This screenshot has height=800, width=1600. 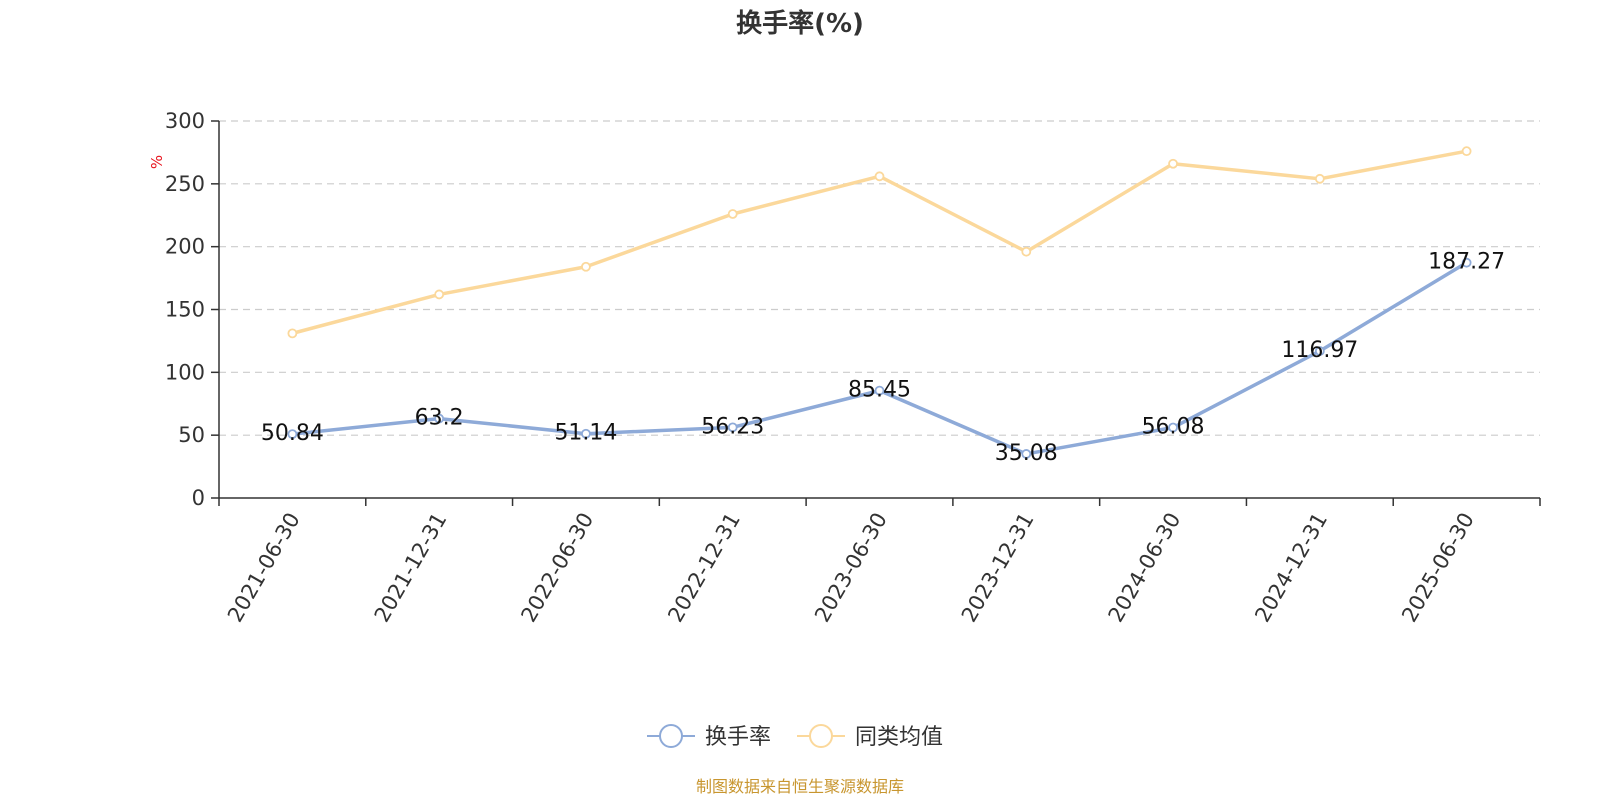 I want to click on data-label: 187.27, so click(x=1466, y=262).